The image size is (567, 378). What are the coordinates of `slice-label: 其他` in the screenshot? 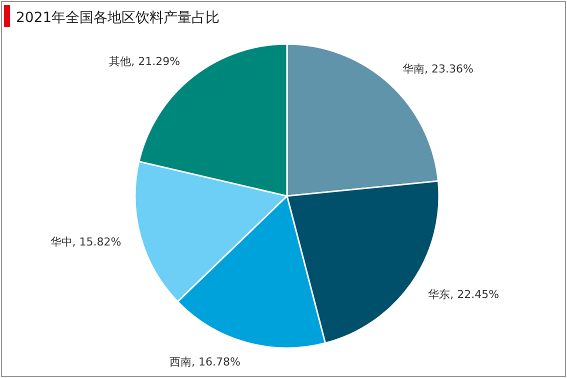 It's located at (120, 61).